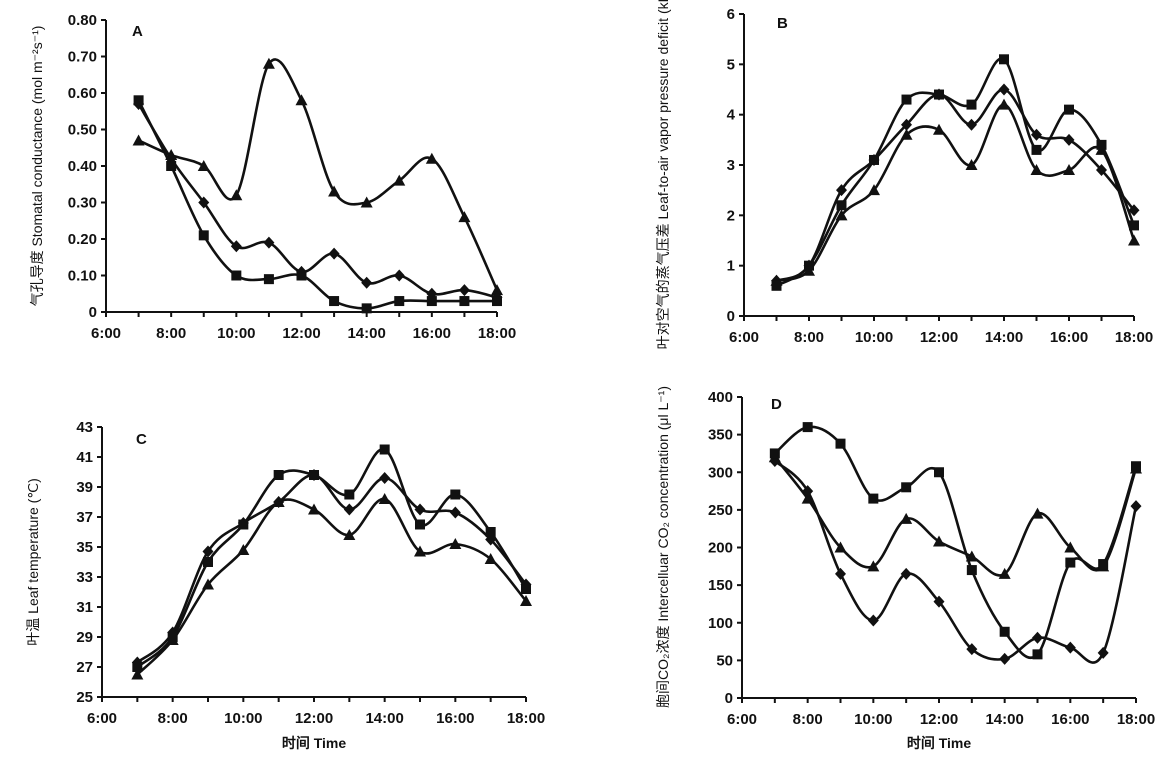 The width and height of the screenshot is (1162, 761). I want to click on panel-a-series-triangle, so click(317, 176).